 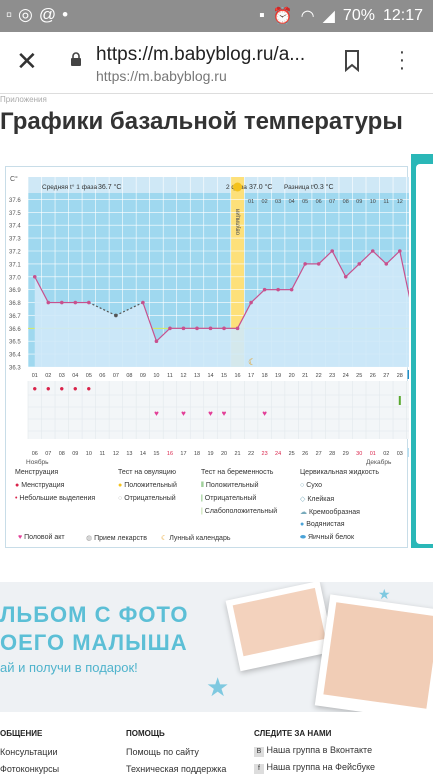 I want to click on side-panel-edge, so click(x=422, y=351).